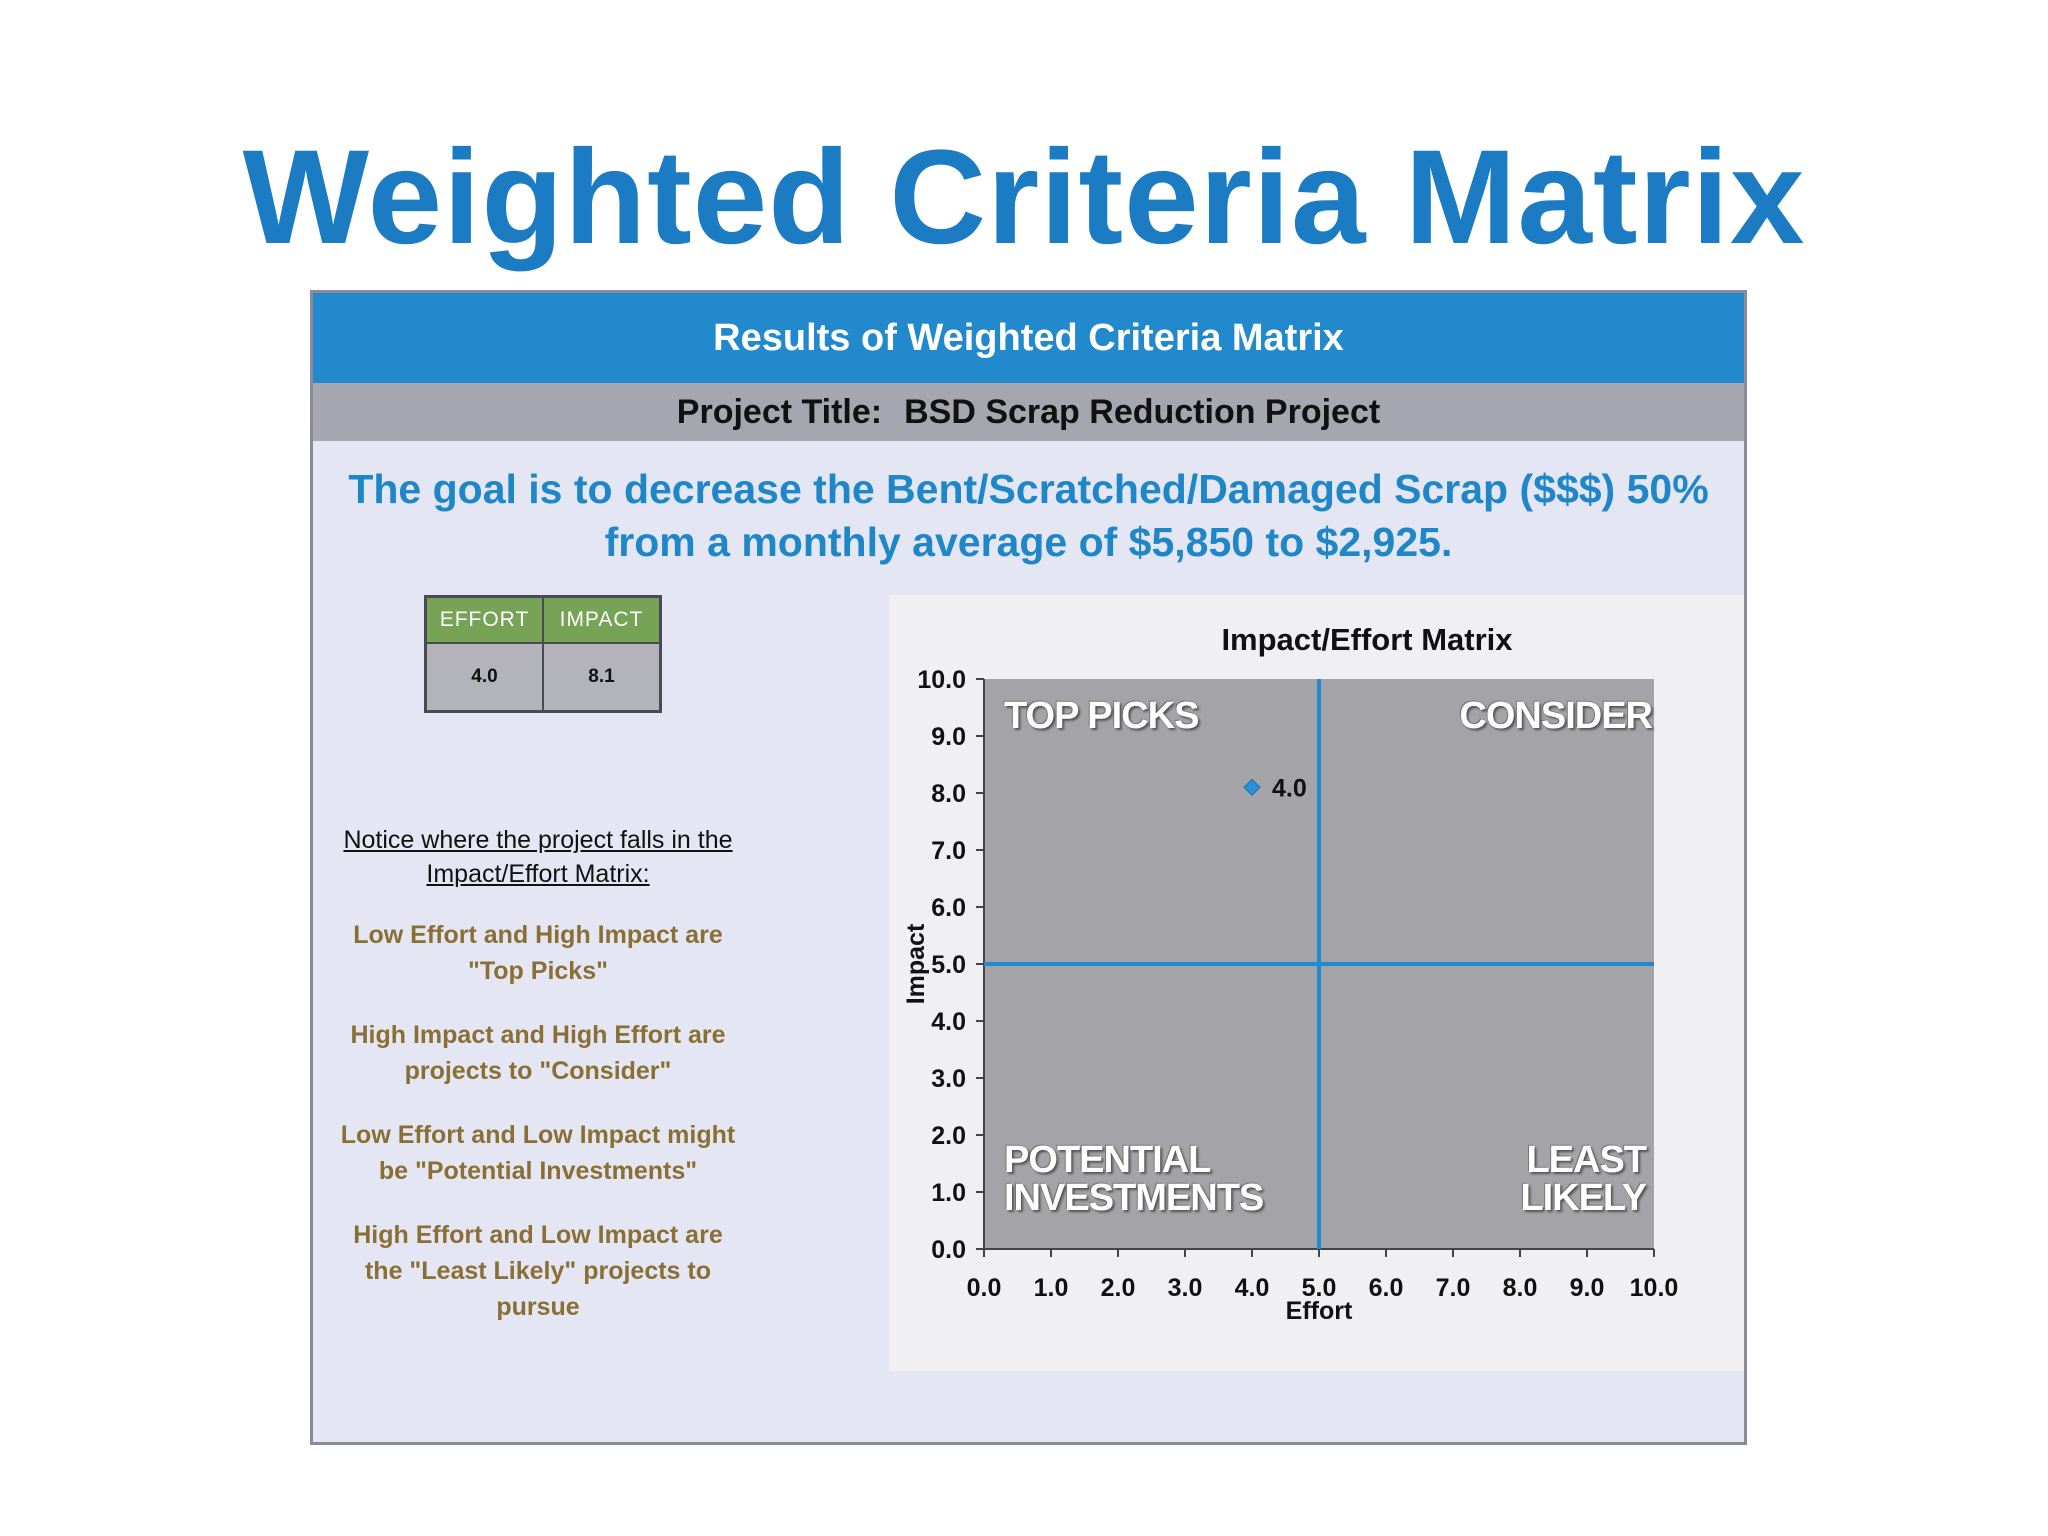 This screenshot has height=1536, width=2048. What do you see at coordinates (1024, 197) in the screenshot?
I see `slide-title: Weighted Criteria Matrix` at bounding box center [1024, 197].